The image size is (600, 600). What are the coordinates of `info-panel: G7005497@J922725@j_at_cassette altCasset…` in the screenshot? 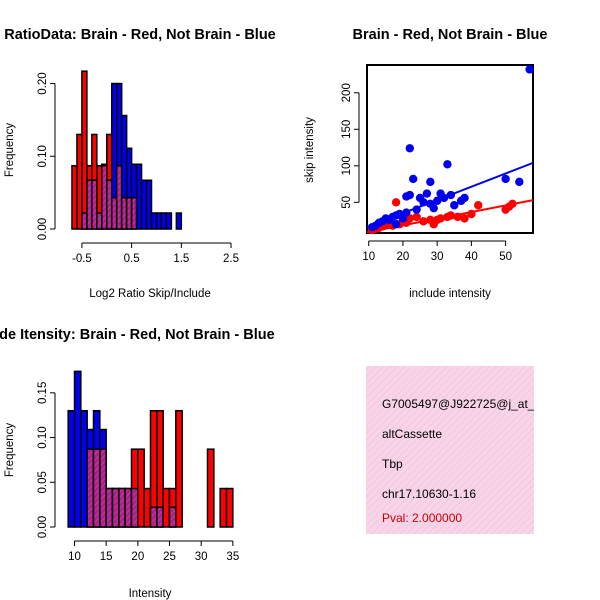 It's located at (472, 450).